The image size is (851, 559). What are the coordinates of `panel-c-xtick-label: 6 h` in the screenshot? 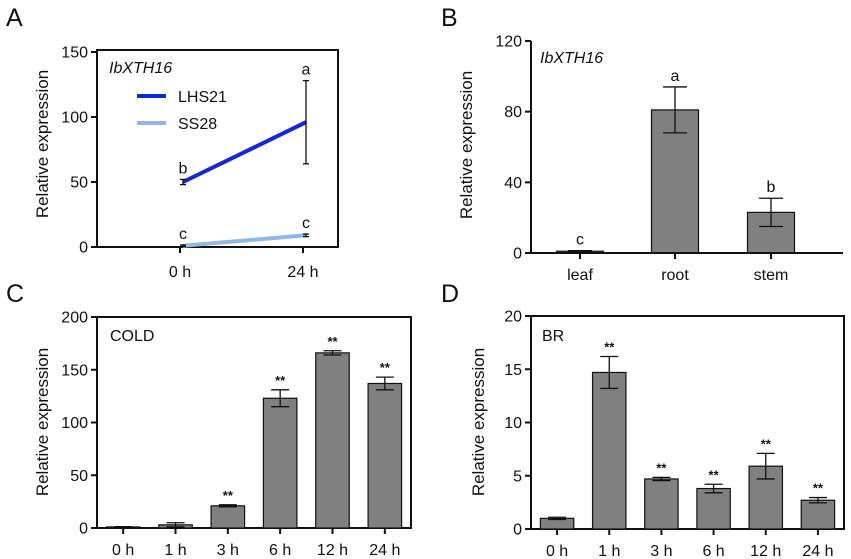 It's located at (280, 550).